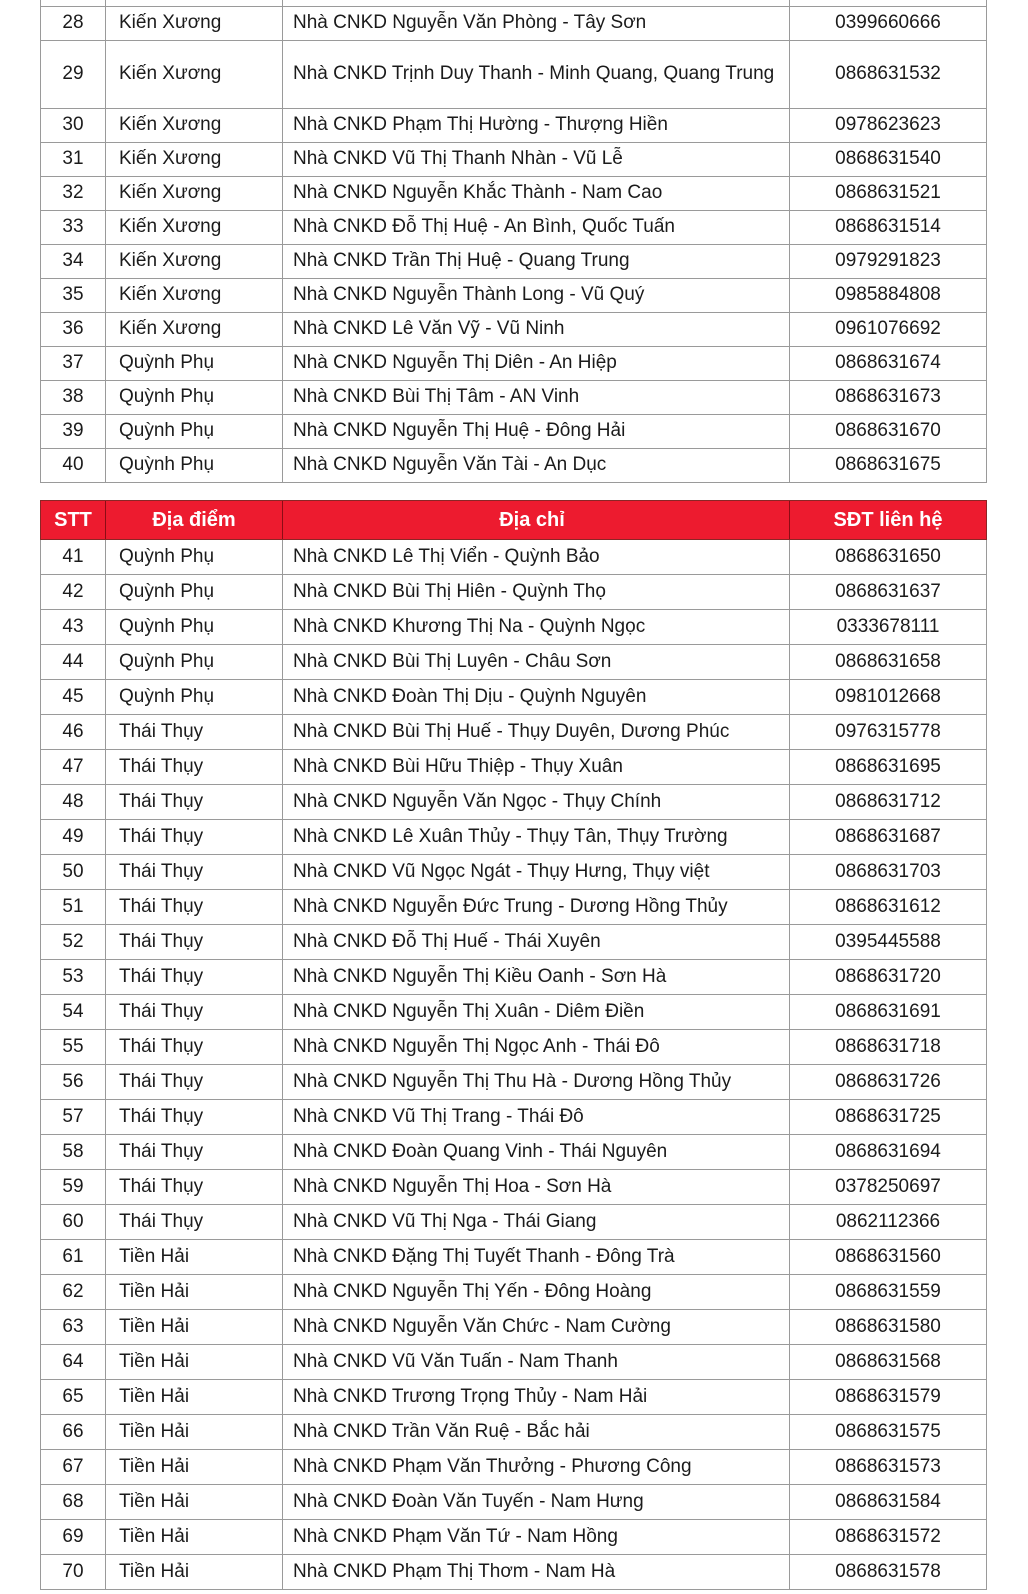 Image resolution: width=1028 pixels, height=1594 pixels. What do you see at coordinates (536, 1362) in the screenshot?
I see `address-cell: Nhà CNKD Vũ Văn Tuấn - Nam Thanh` at bounding box center [536, 1362].